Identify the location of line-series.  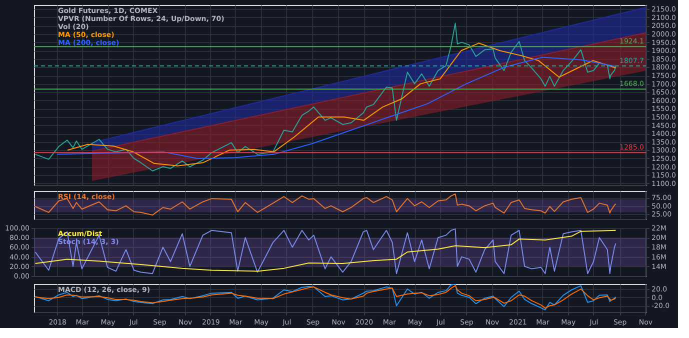
(325, 204).